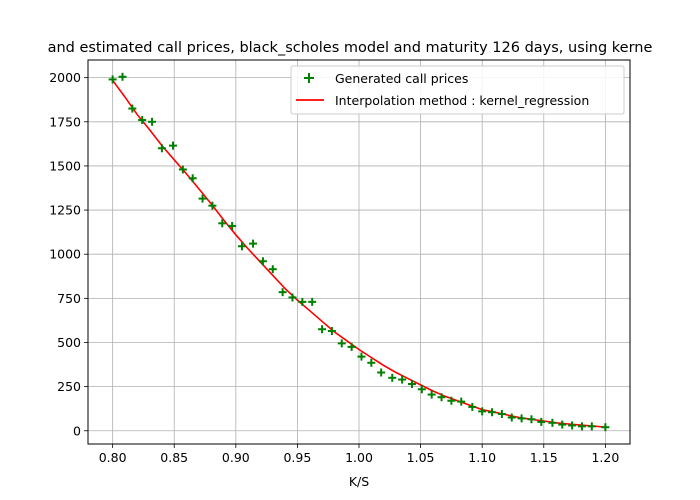 This screenshot has width=700, height=500. I want to click on y-tick-label: 750, so click(69, 298).